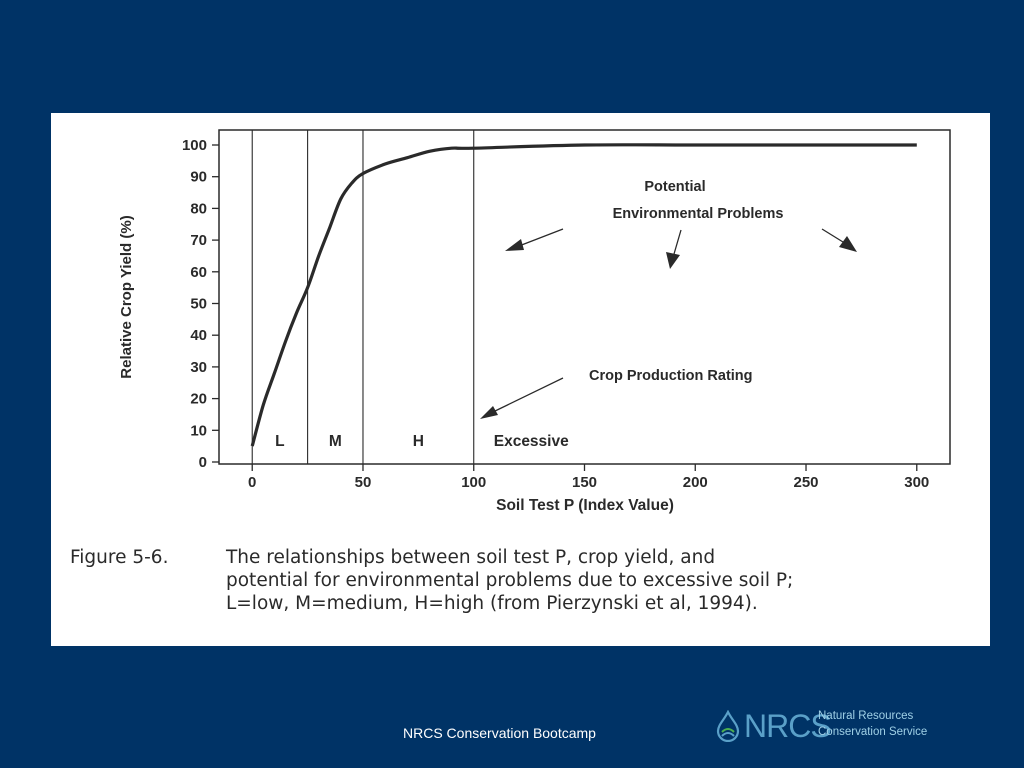 This screenshot has width=1024, height=768. I want to click on region-label: H, so click(418, 441).